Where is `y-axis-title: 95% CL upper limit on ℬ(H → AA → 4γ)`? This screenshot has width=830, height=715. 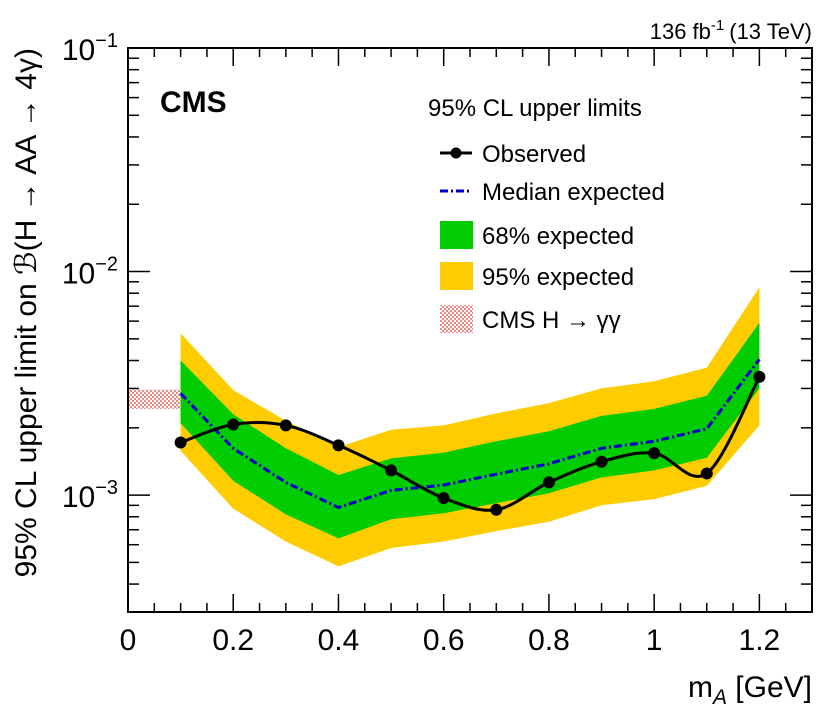 y-axis-title: 95% CL upper limit on ℬ(H → AA → 4γ) is located at coordinates (26, 312).